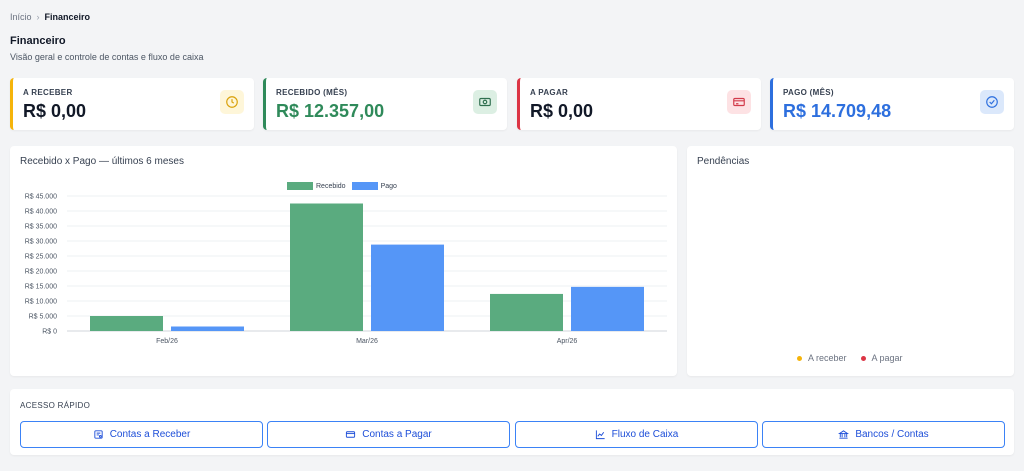 The width and height of the screenshot is (1024, 471). What do you see at coordinates (397, 434) in the screenshot?
I see `button-label: Contas a Pagar` at bounding box center [397, 434].